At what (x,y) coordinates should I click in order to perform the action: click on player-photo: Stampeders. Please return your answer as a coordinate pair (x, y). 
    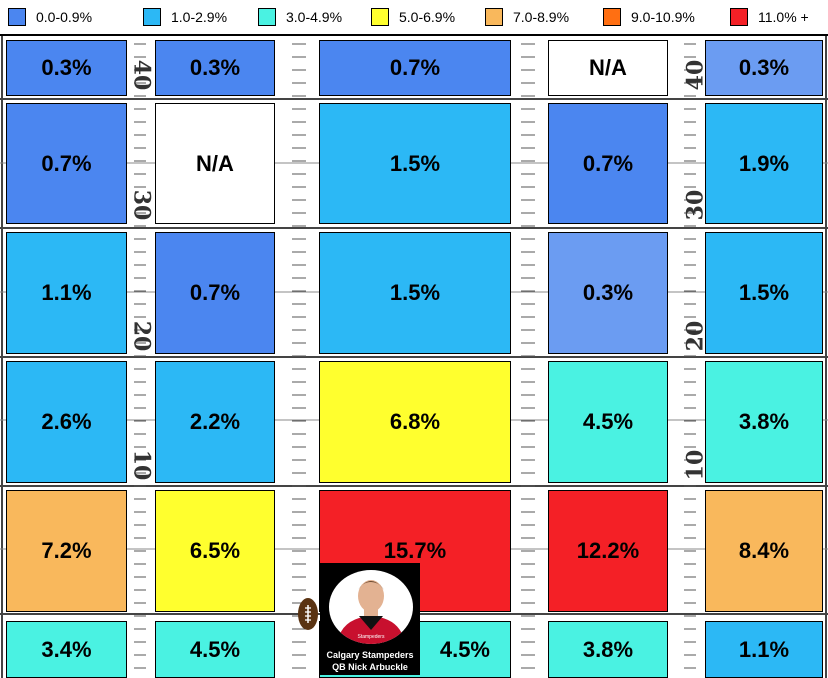
    Looking at the image, I should click on (371, 607).